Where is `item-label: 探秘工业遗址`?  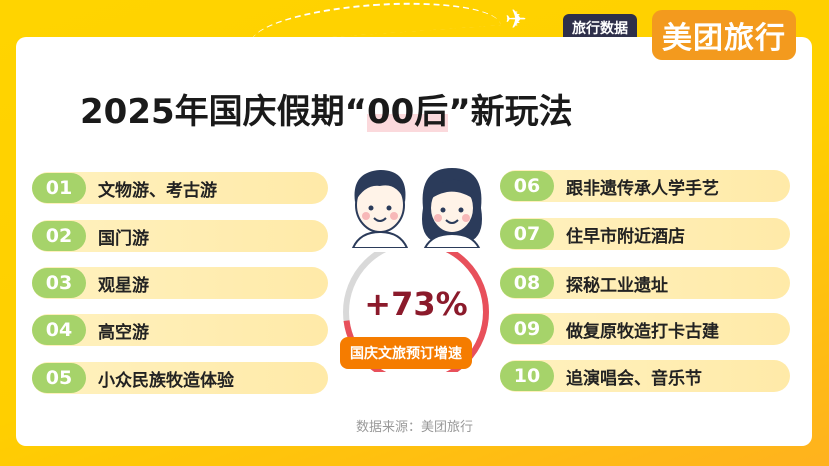 item-label: 探秘工业遗址 is located at coordinates (617, 285).